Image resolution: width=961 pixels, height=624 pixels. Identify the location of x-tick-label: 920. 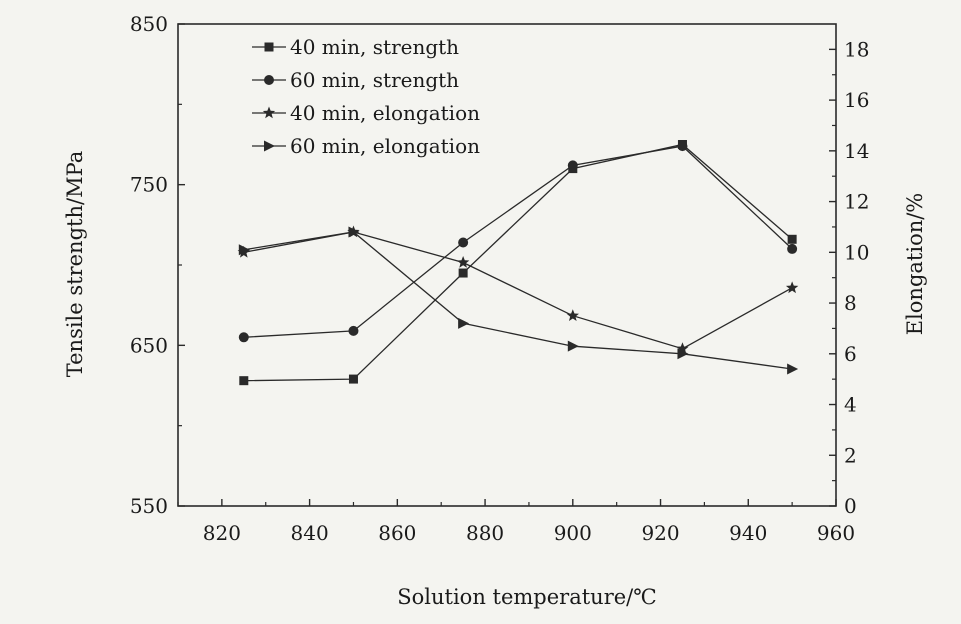
(660, 533).